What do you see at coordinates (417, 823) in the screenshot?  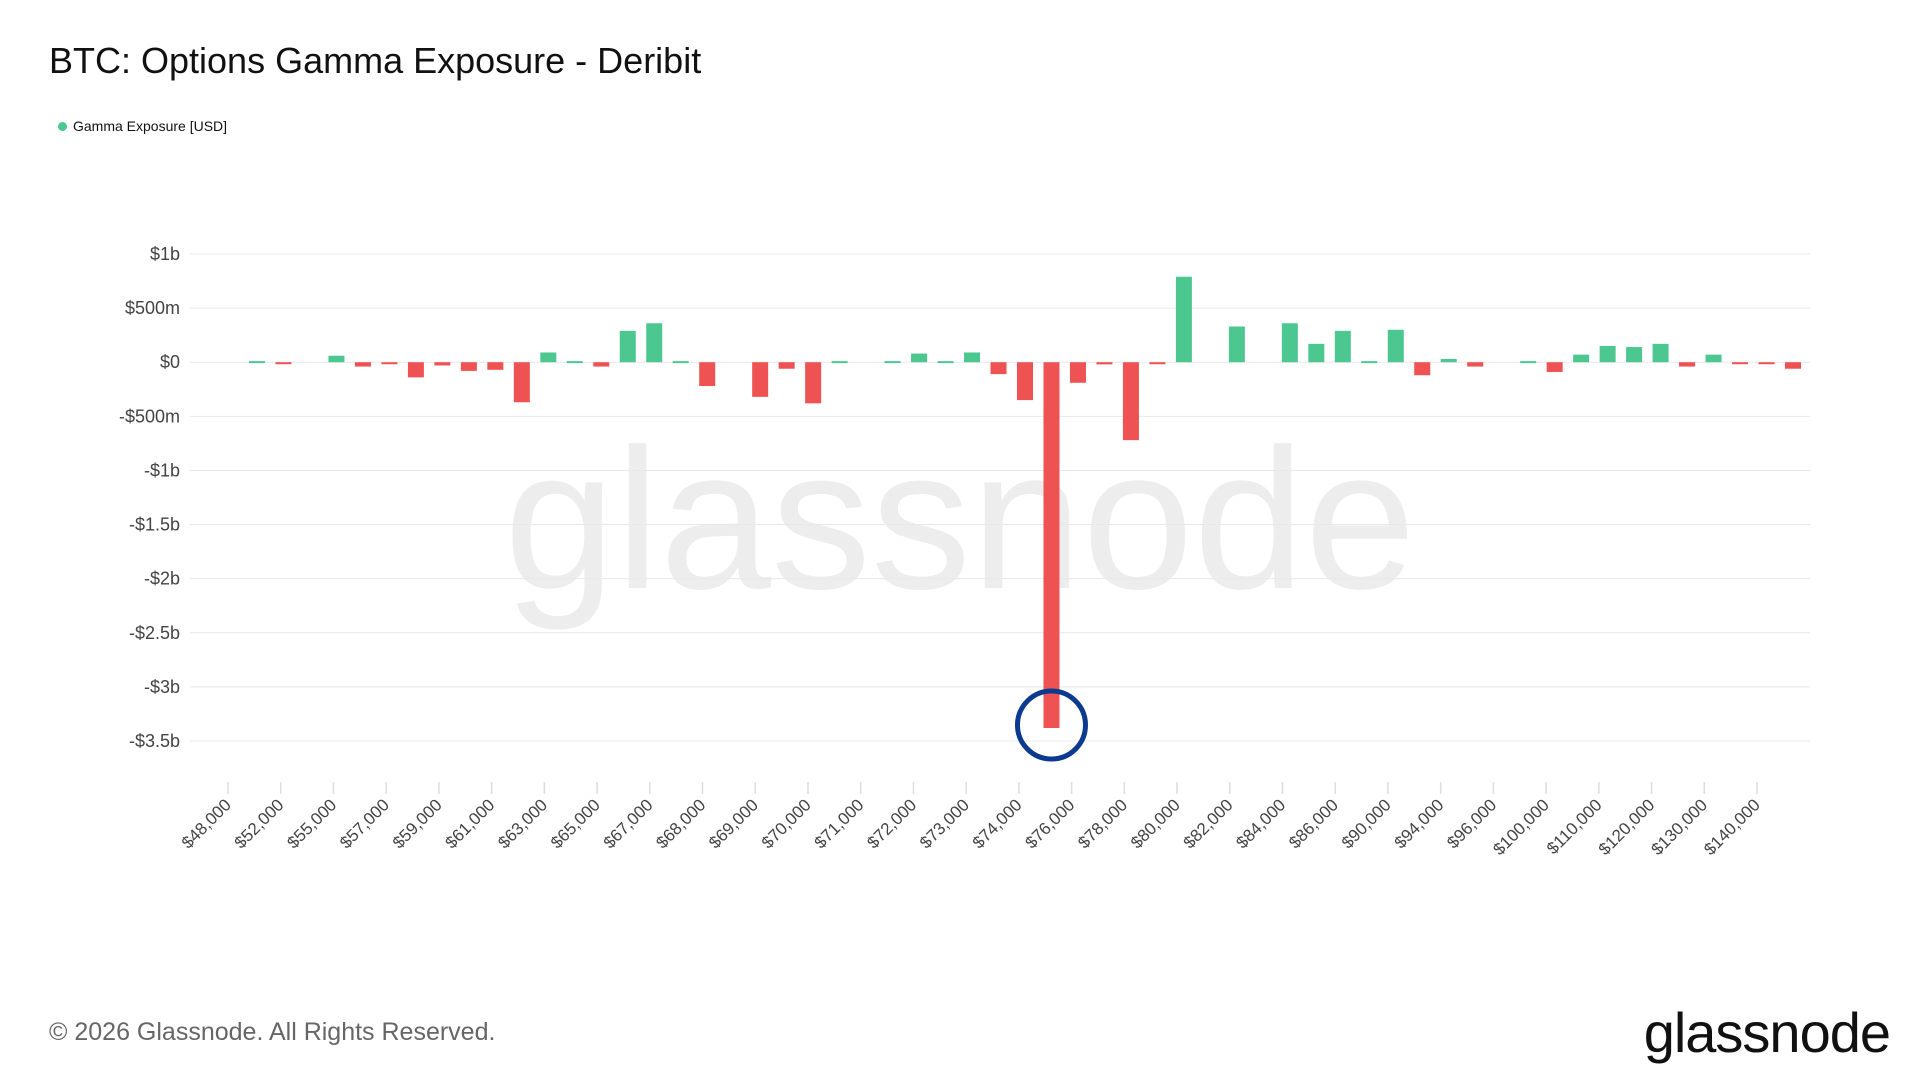 I see `x-tick-label: $59,000` at bounding box center [417, 823].